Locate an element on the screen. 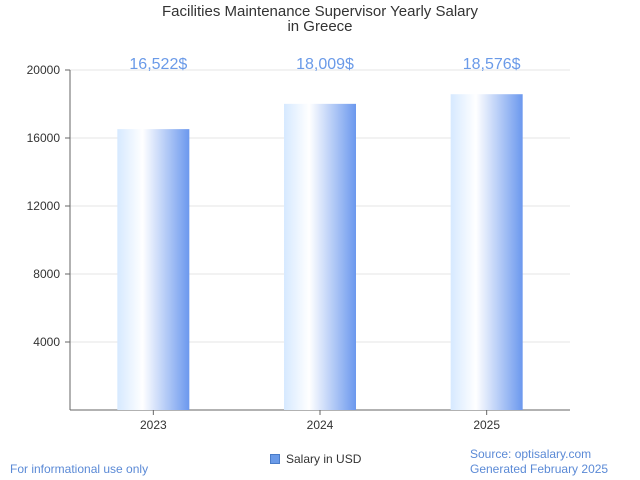 The image size is (640, 480). x-tick-label-2023: 2023 is located at coordinates (153, 425).